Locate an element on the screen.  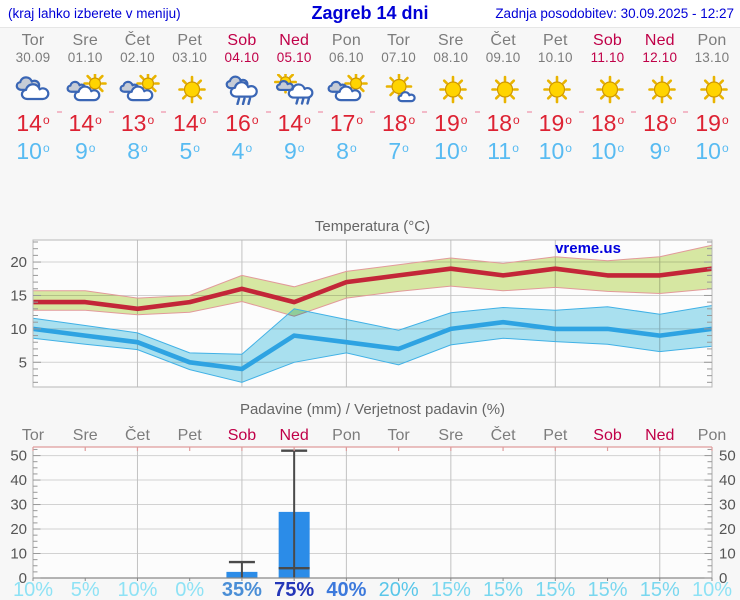
precip-day-label: Pon is located at coordinates (712, 435).